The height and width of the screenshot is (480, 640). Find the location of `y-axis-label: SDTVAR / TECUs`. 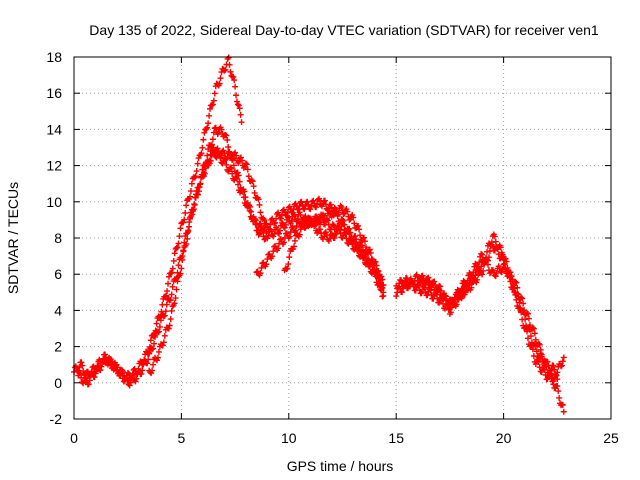

y-axis-label: SDTVAR / TECUs is located at coordinates (13, 238).